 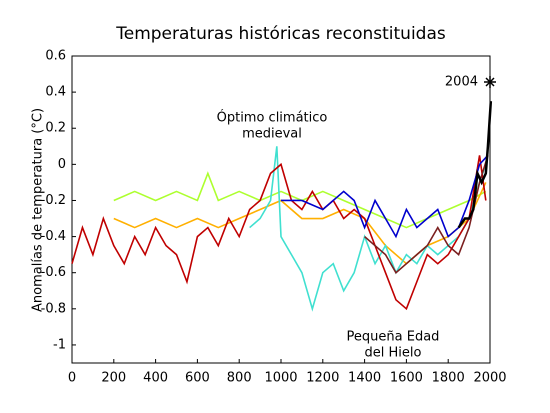 What do you see at coordinates (62, 164) in the screenshot?
I see `y-tick-label: 0` at bounding box center [62, 164].